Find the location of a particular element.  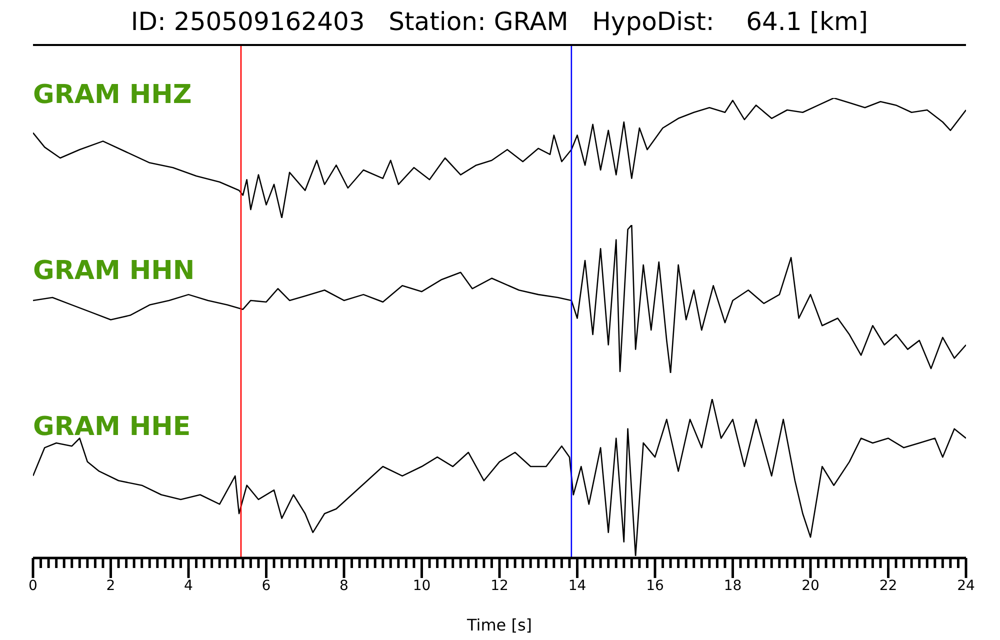

x-tick-label: 24 is located at coordinates (966, 586).